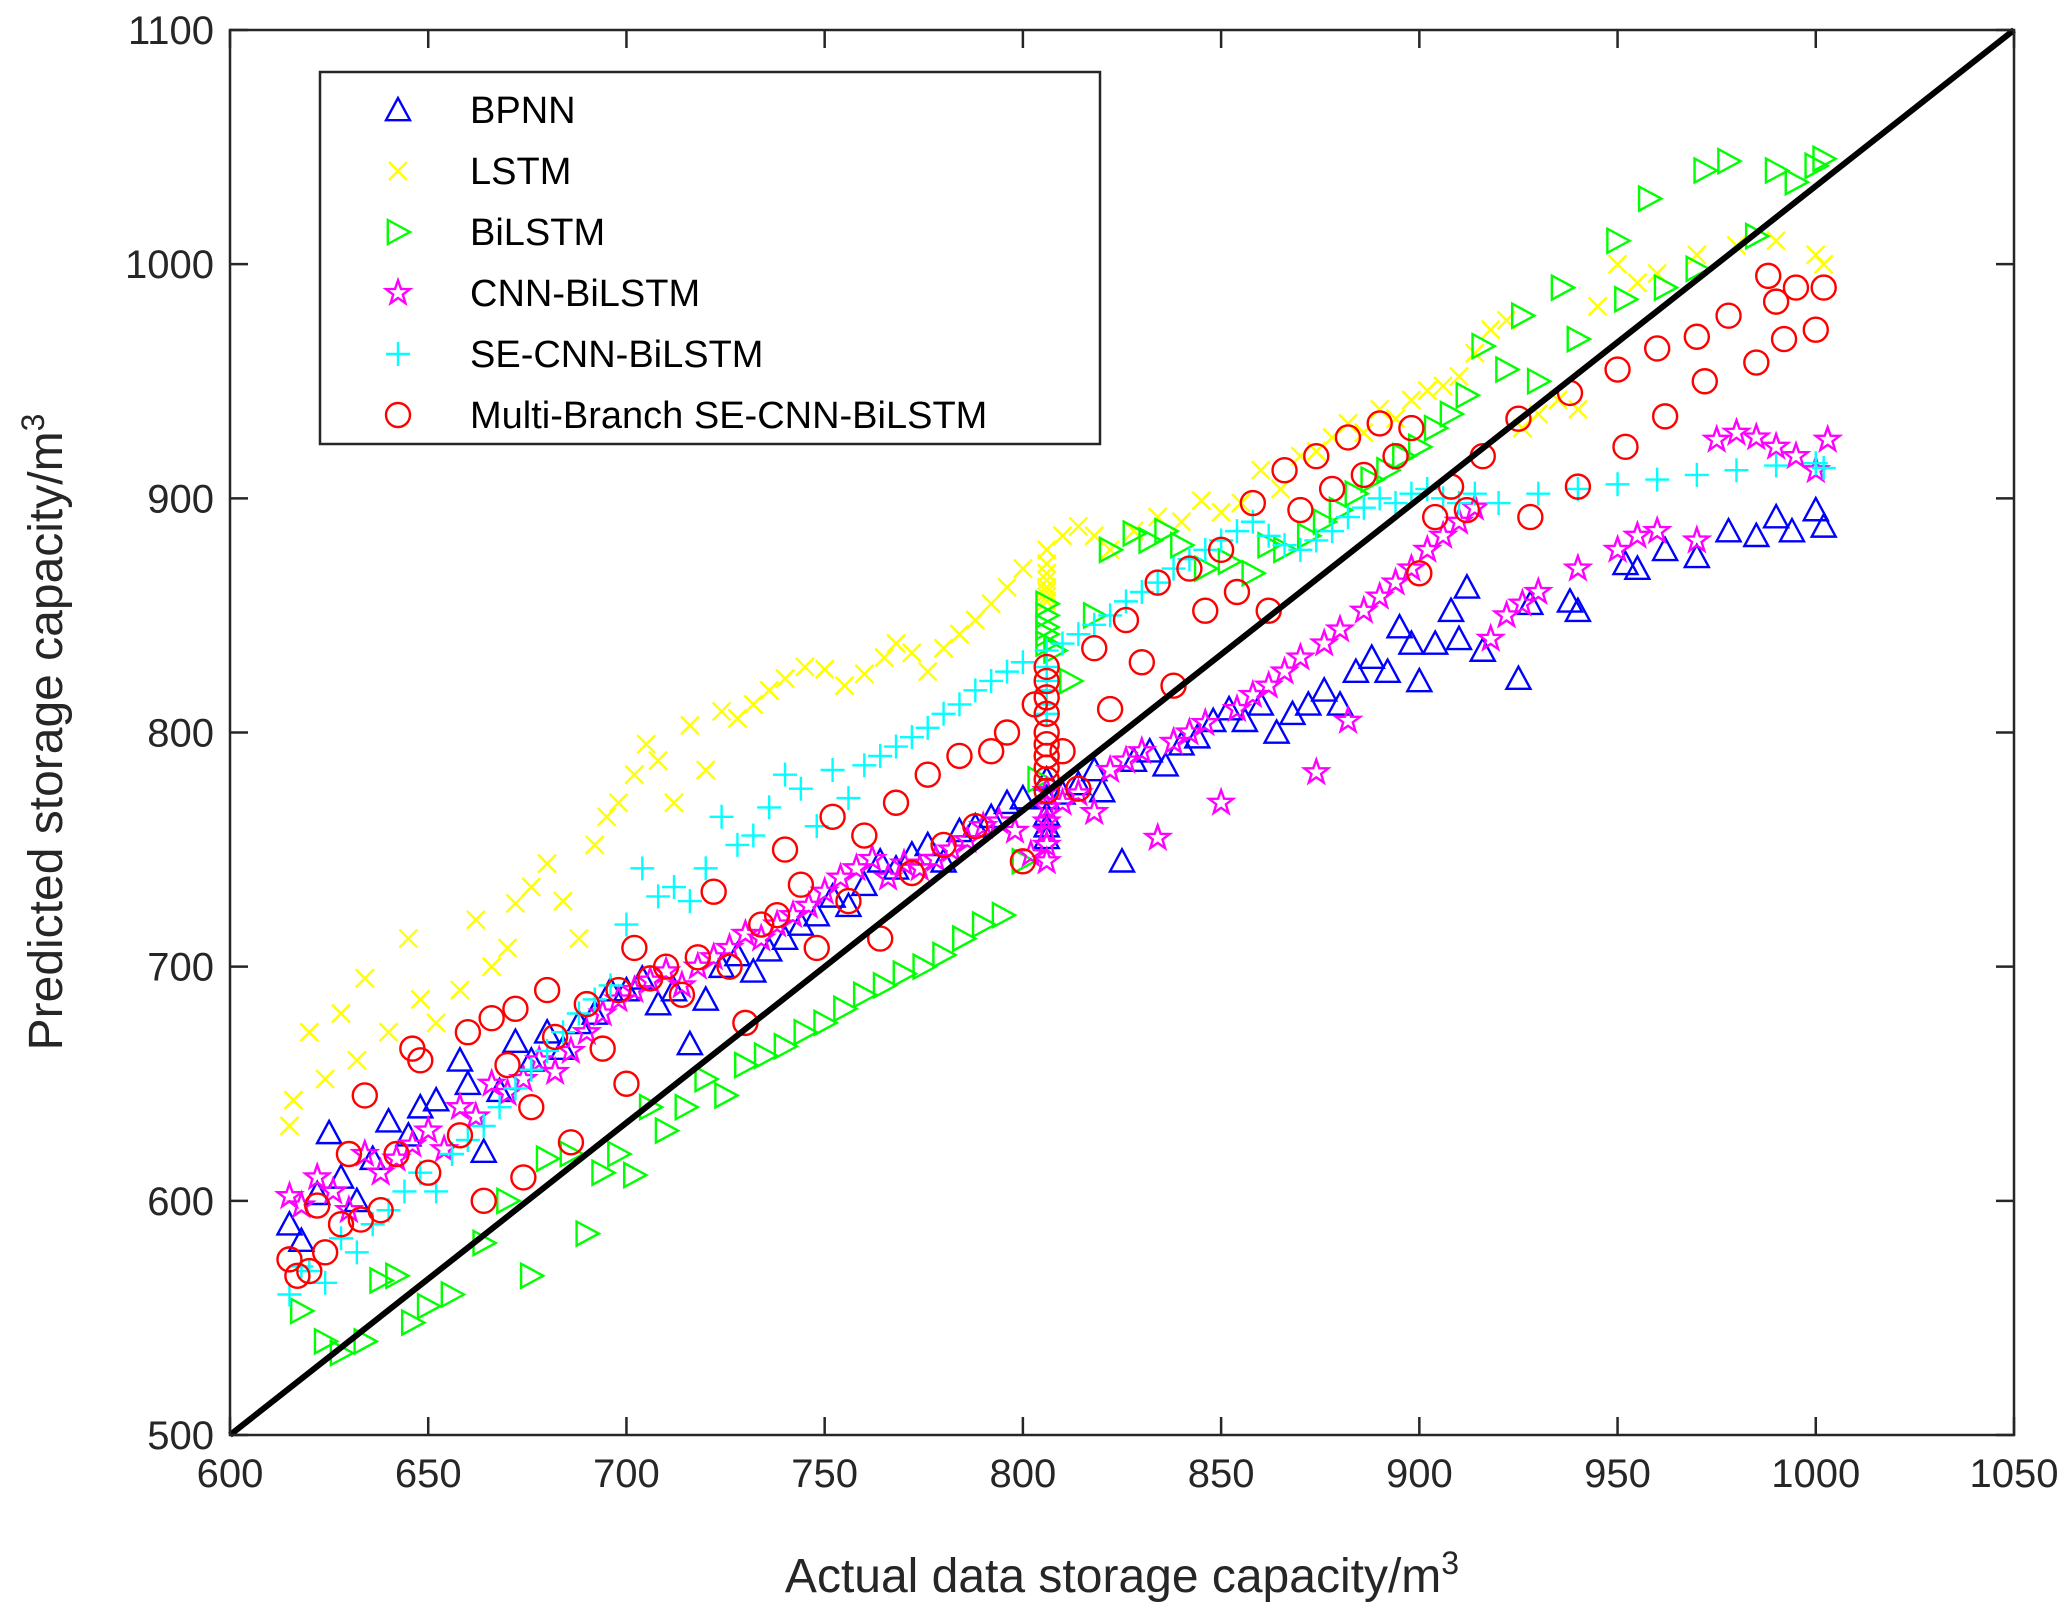 The width and height of the screenshot is (2069, 1615). I want to click on legend-label: CNN-BiLSTM, so click(585, 294).